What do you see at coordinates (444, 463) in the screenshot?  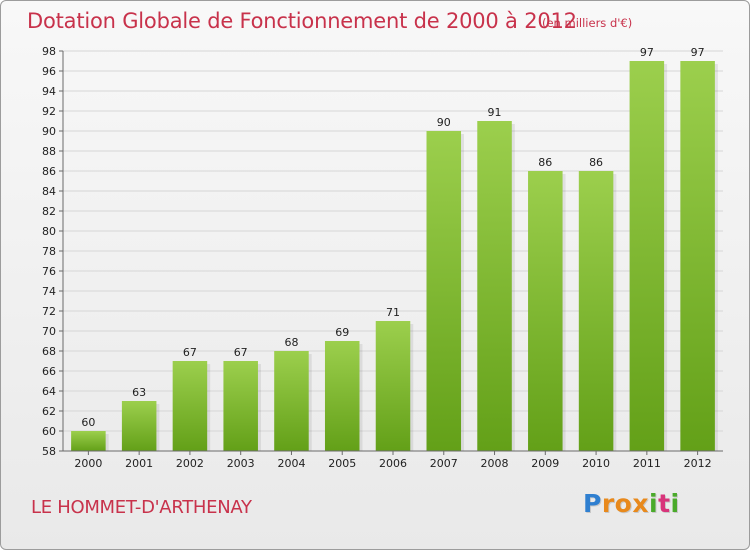 I see `x-tick-label: 2007` at bounding box center [444, 463].